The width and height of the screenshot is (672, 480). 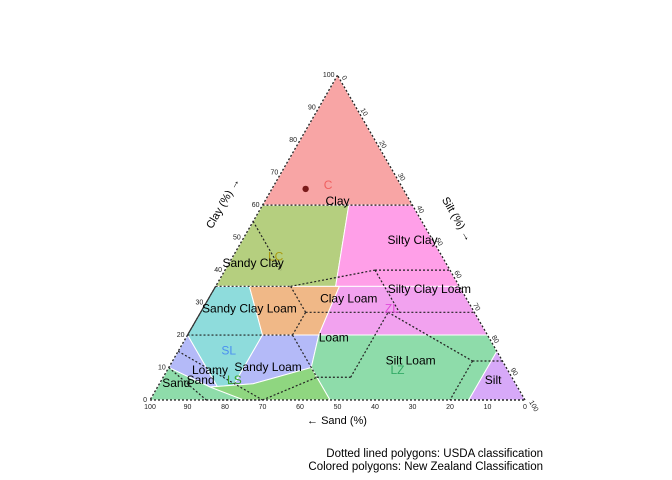 What do you see at coordinates (234, 380) in the screenshot?
I see `nz-class-label: LS` at bounding box center [234, 380].